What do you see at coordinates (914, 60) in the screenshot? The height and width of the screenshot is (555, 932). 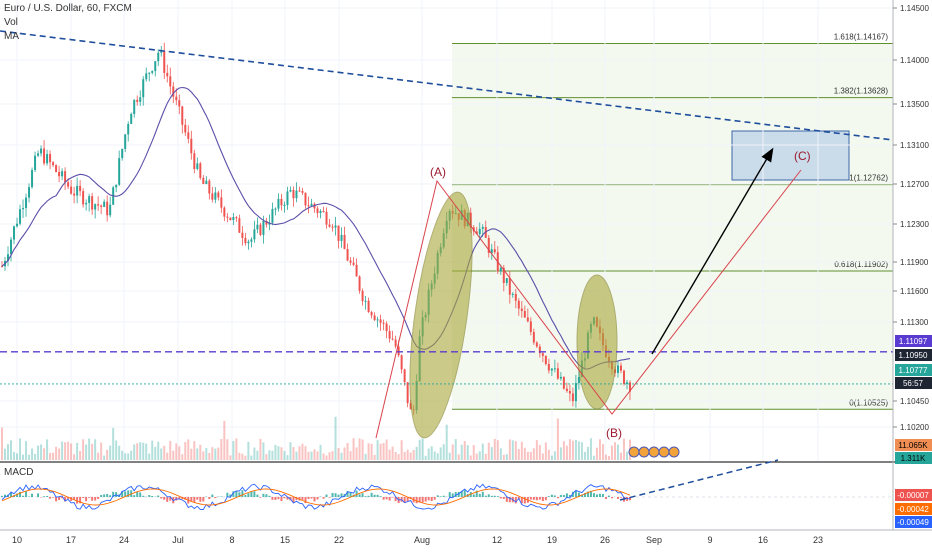 I see `price-axis-label: 1.14000` at bounding box center [914, 60].